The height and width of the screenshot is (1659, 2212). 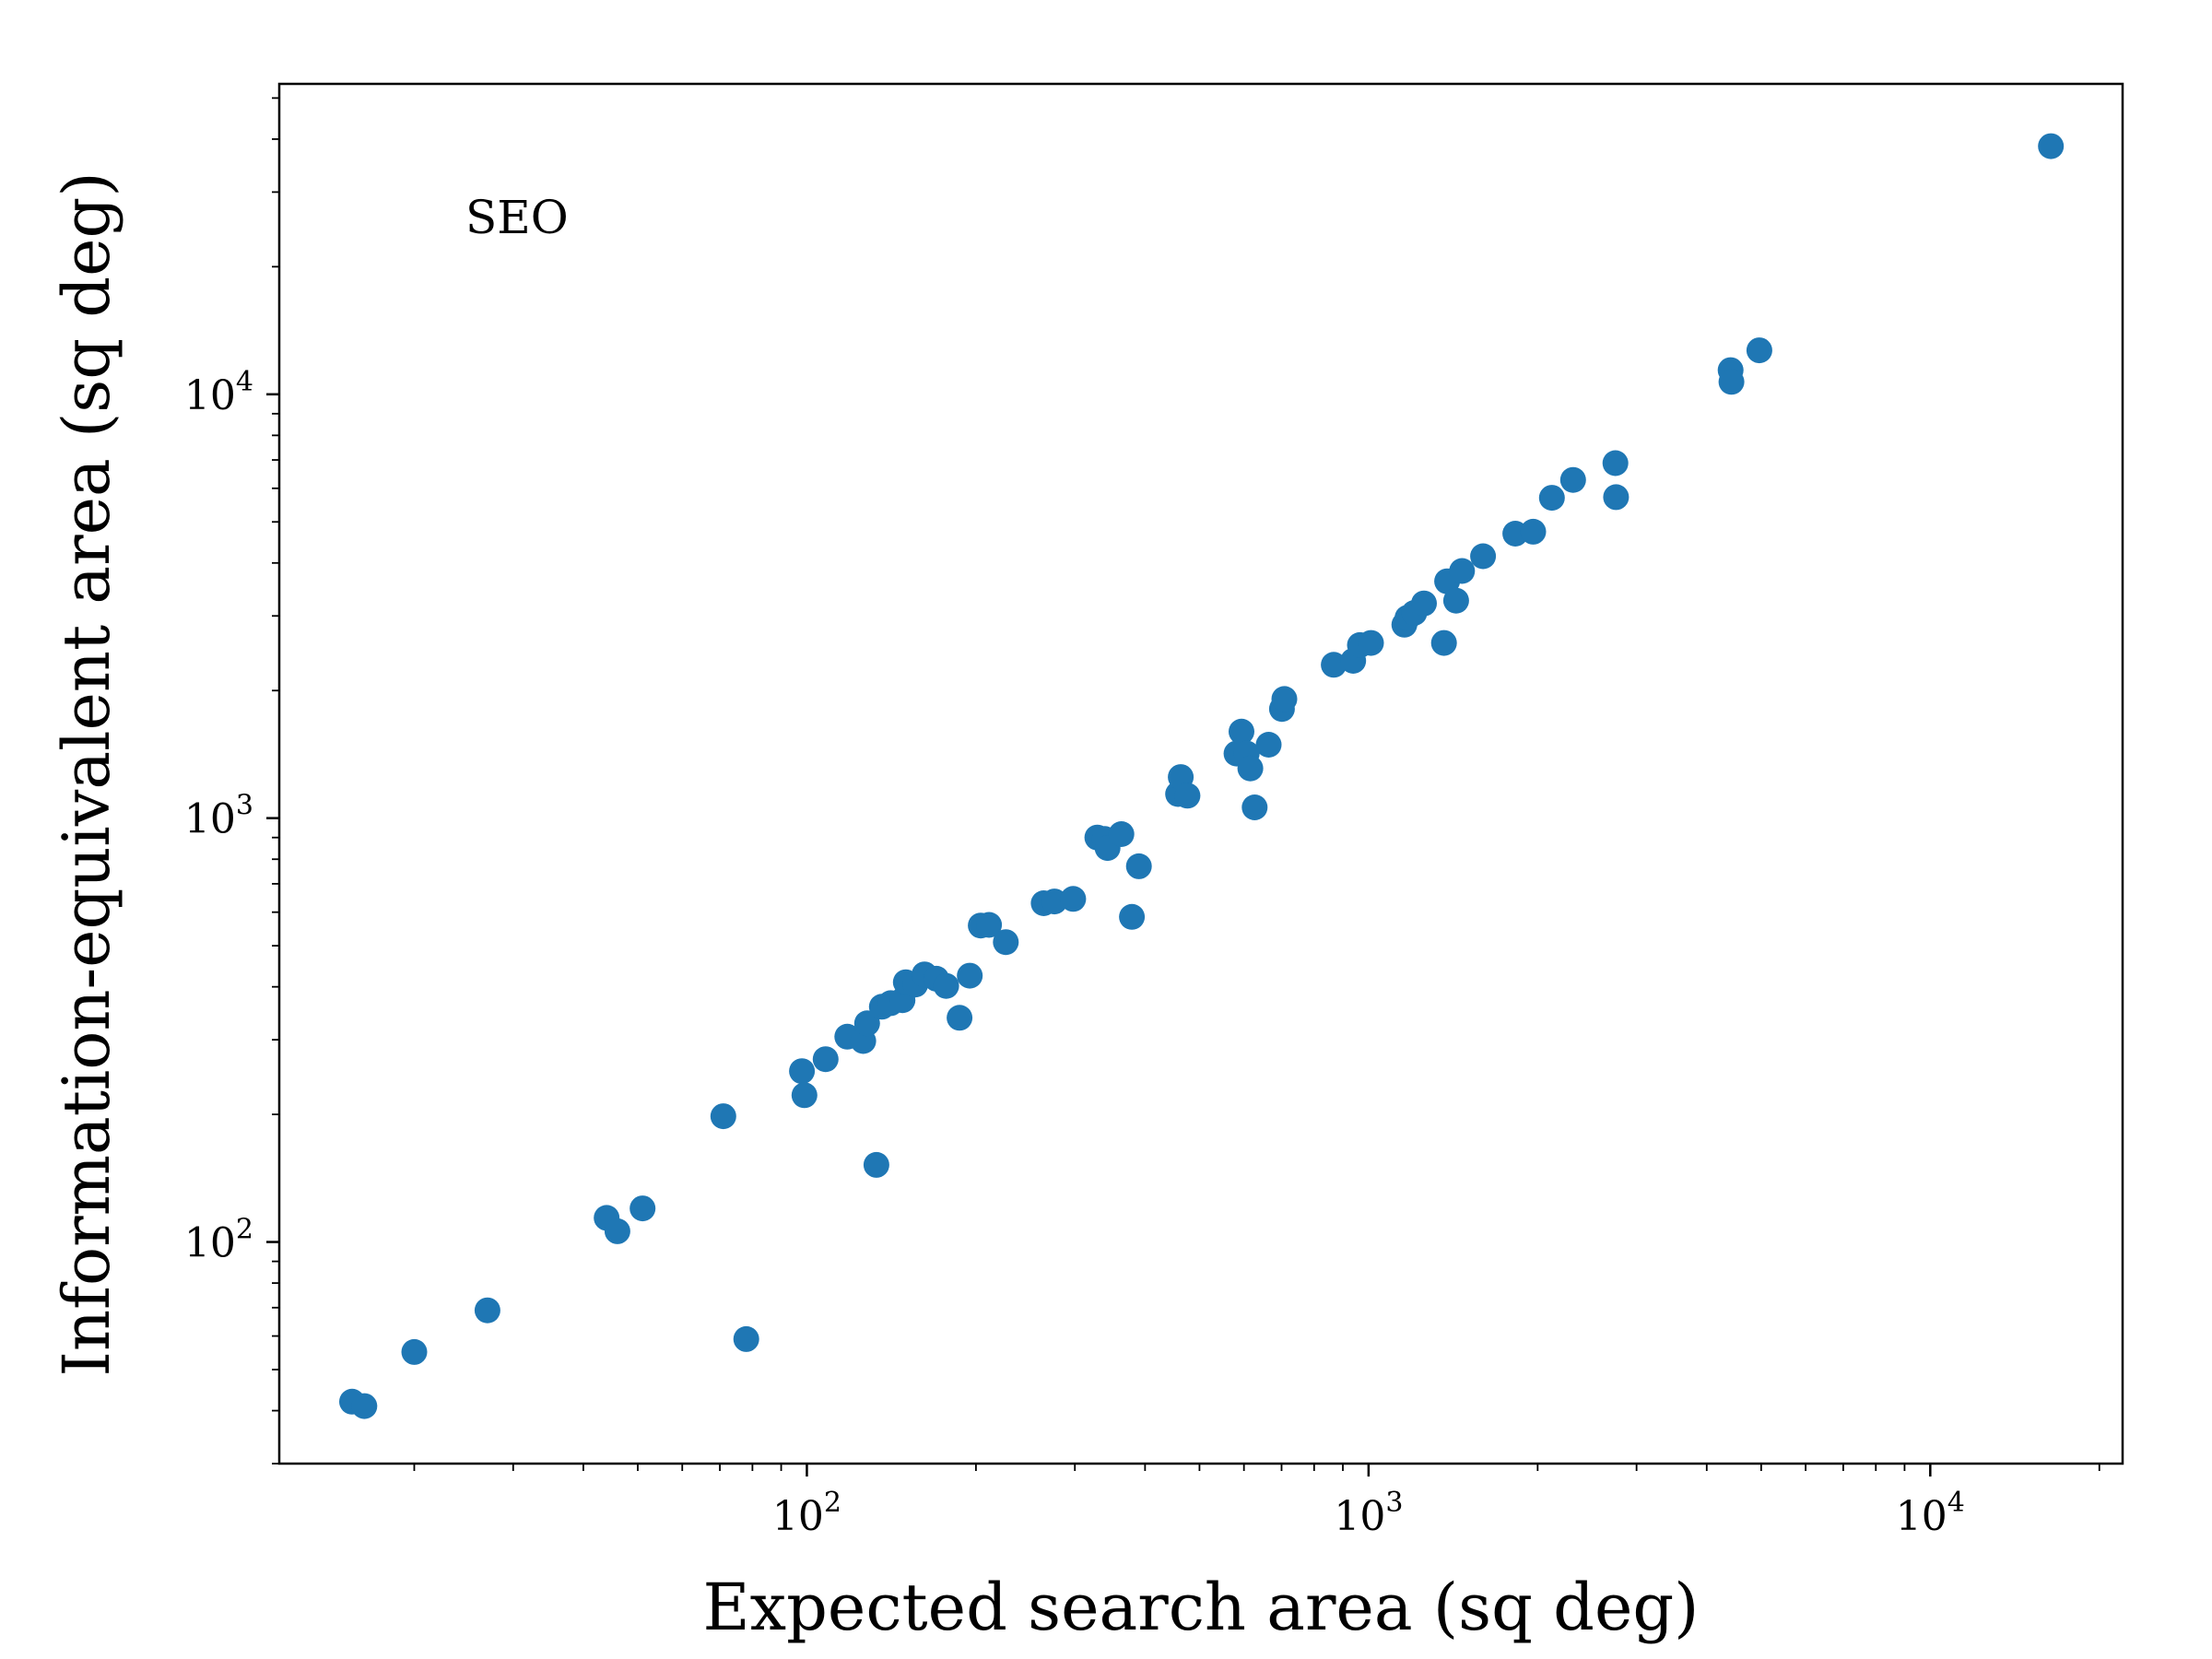 I want to click on x-tick-label: 10², so click(x=806, y=1513).